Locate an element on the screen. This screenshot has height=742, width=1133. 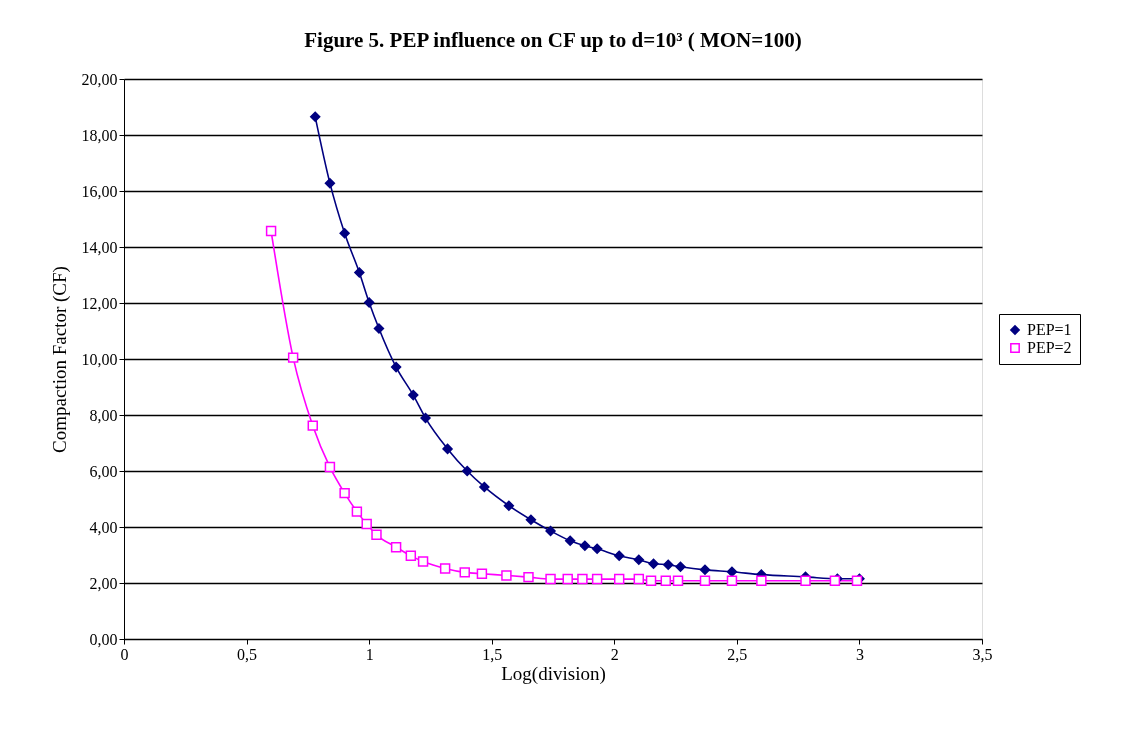
y-axis-title: Compaction Factor (CF) is located at coordinates (59, 359).